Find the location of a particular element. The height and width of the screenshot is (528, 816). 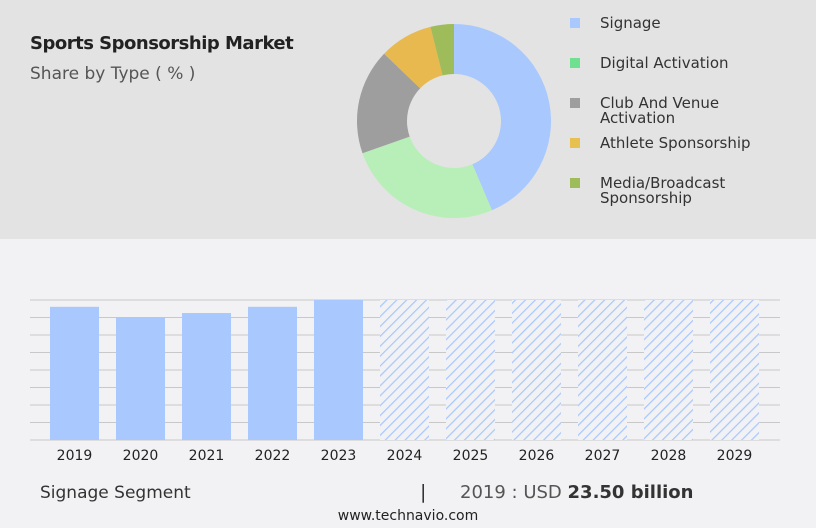

legend-item: Signage is located at coordinates (690, 31).